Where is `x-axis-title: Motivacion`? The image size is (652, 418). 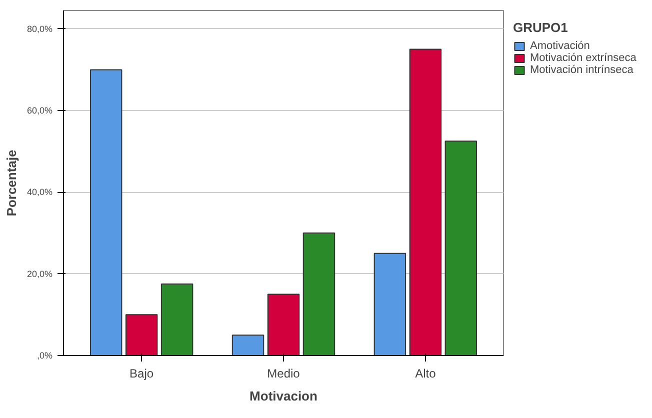 x-axis-title: Motivacion is located at coordinates (284, 396).